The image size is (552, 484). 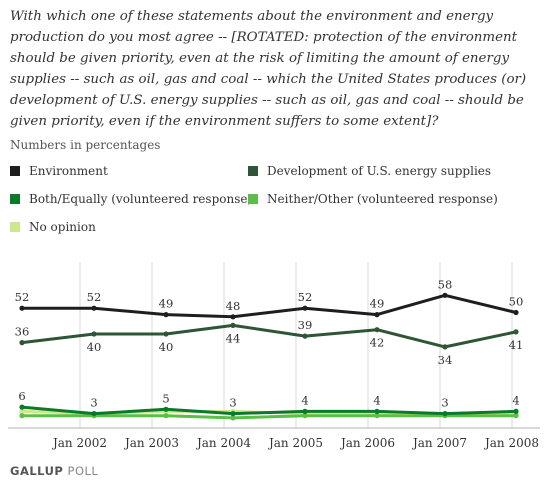 What do you see at coordinates (439, 443) in the screenshot?
I see `x-tick-label: Jan 2007` at bounding box center [439, 443].